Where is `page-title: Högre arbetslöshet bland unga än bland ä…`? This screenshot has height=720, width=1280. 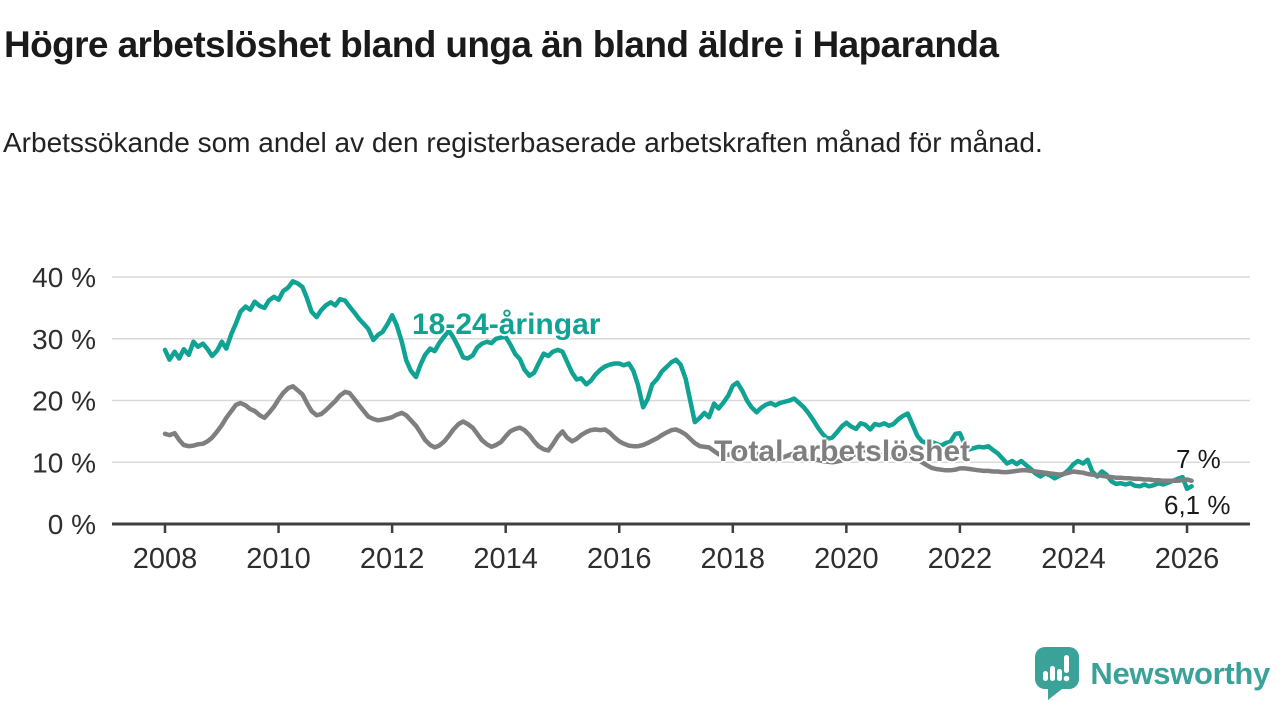 page-title: Högre arbetslöshet bland unga än bland ä… is located at coordinates (501, 44).